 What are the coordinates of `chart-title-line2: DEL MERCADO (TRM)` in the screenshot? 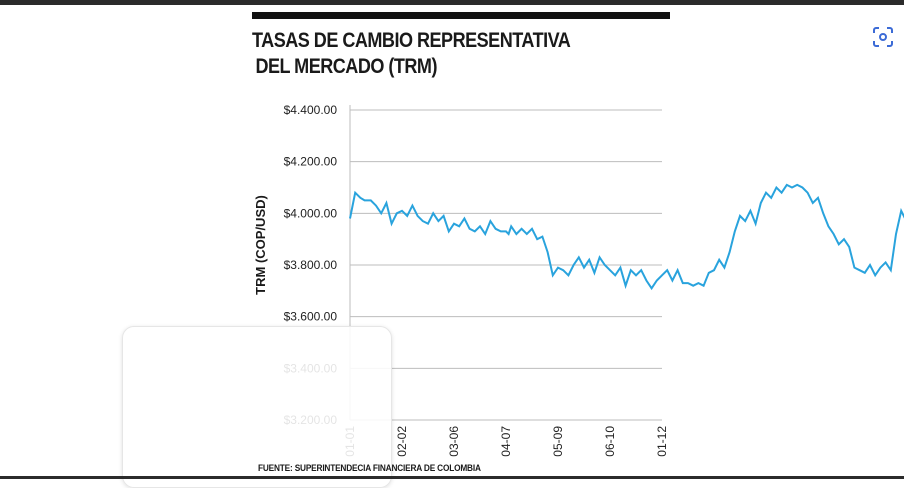 It's located at (346, 66).